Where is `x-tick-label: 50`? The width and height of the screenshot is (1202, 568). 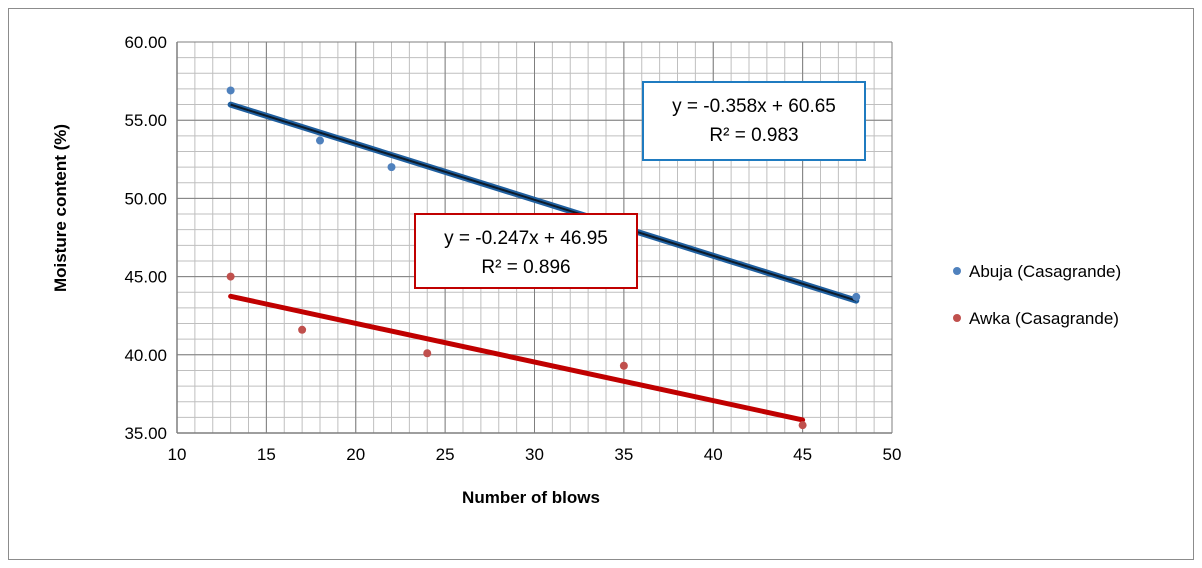 x-tick-label: 50 is located at coordinates (892, 454).